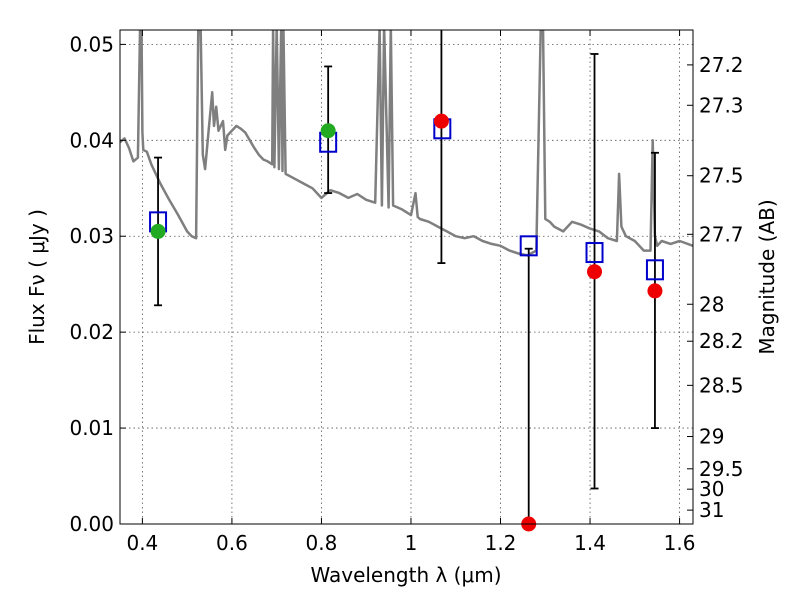 The image size is (800, 600). Describe the element at coordinates (721, 65) in the screenshot. I see `right-tick-label: 27.2` at that location.